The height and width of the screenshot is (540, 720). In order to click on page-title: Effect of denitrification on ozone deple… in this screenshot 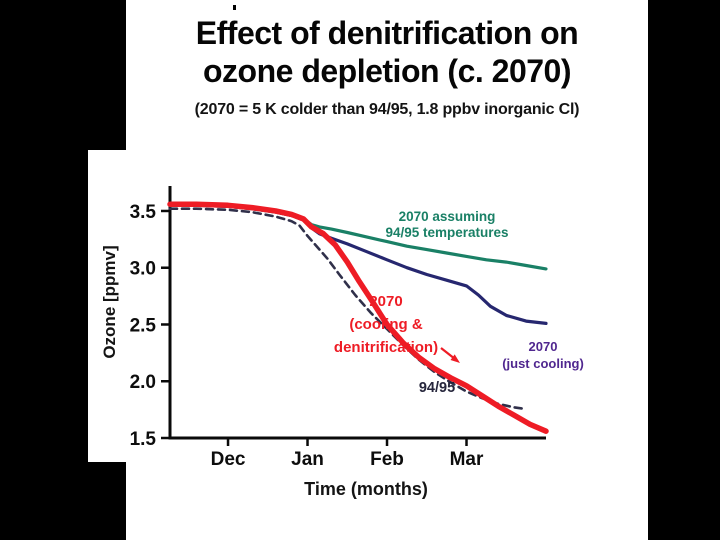, I will do `click(387, 52)`.